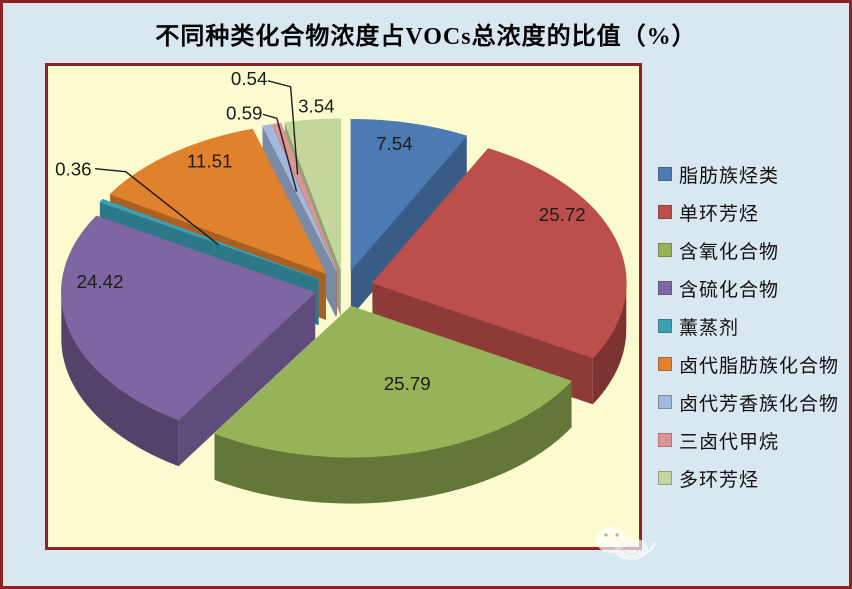 The image size is (852, 589). What do you see at coordinates (407, 383) in the screenshot?
I see `data-label: 25.79` at bounding box center [407, 383].